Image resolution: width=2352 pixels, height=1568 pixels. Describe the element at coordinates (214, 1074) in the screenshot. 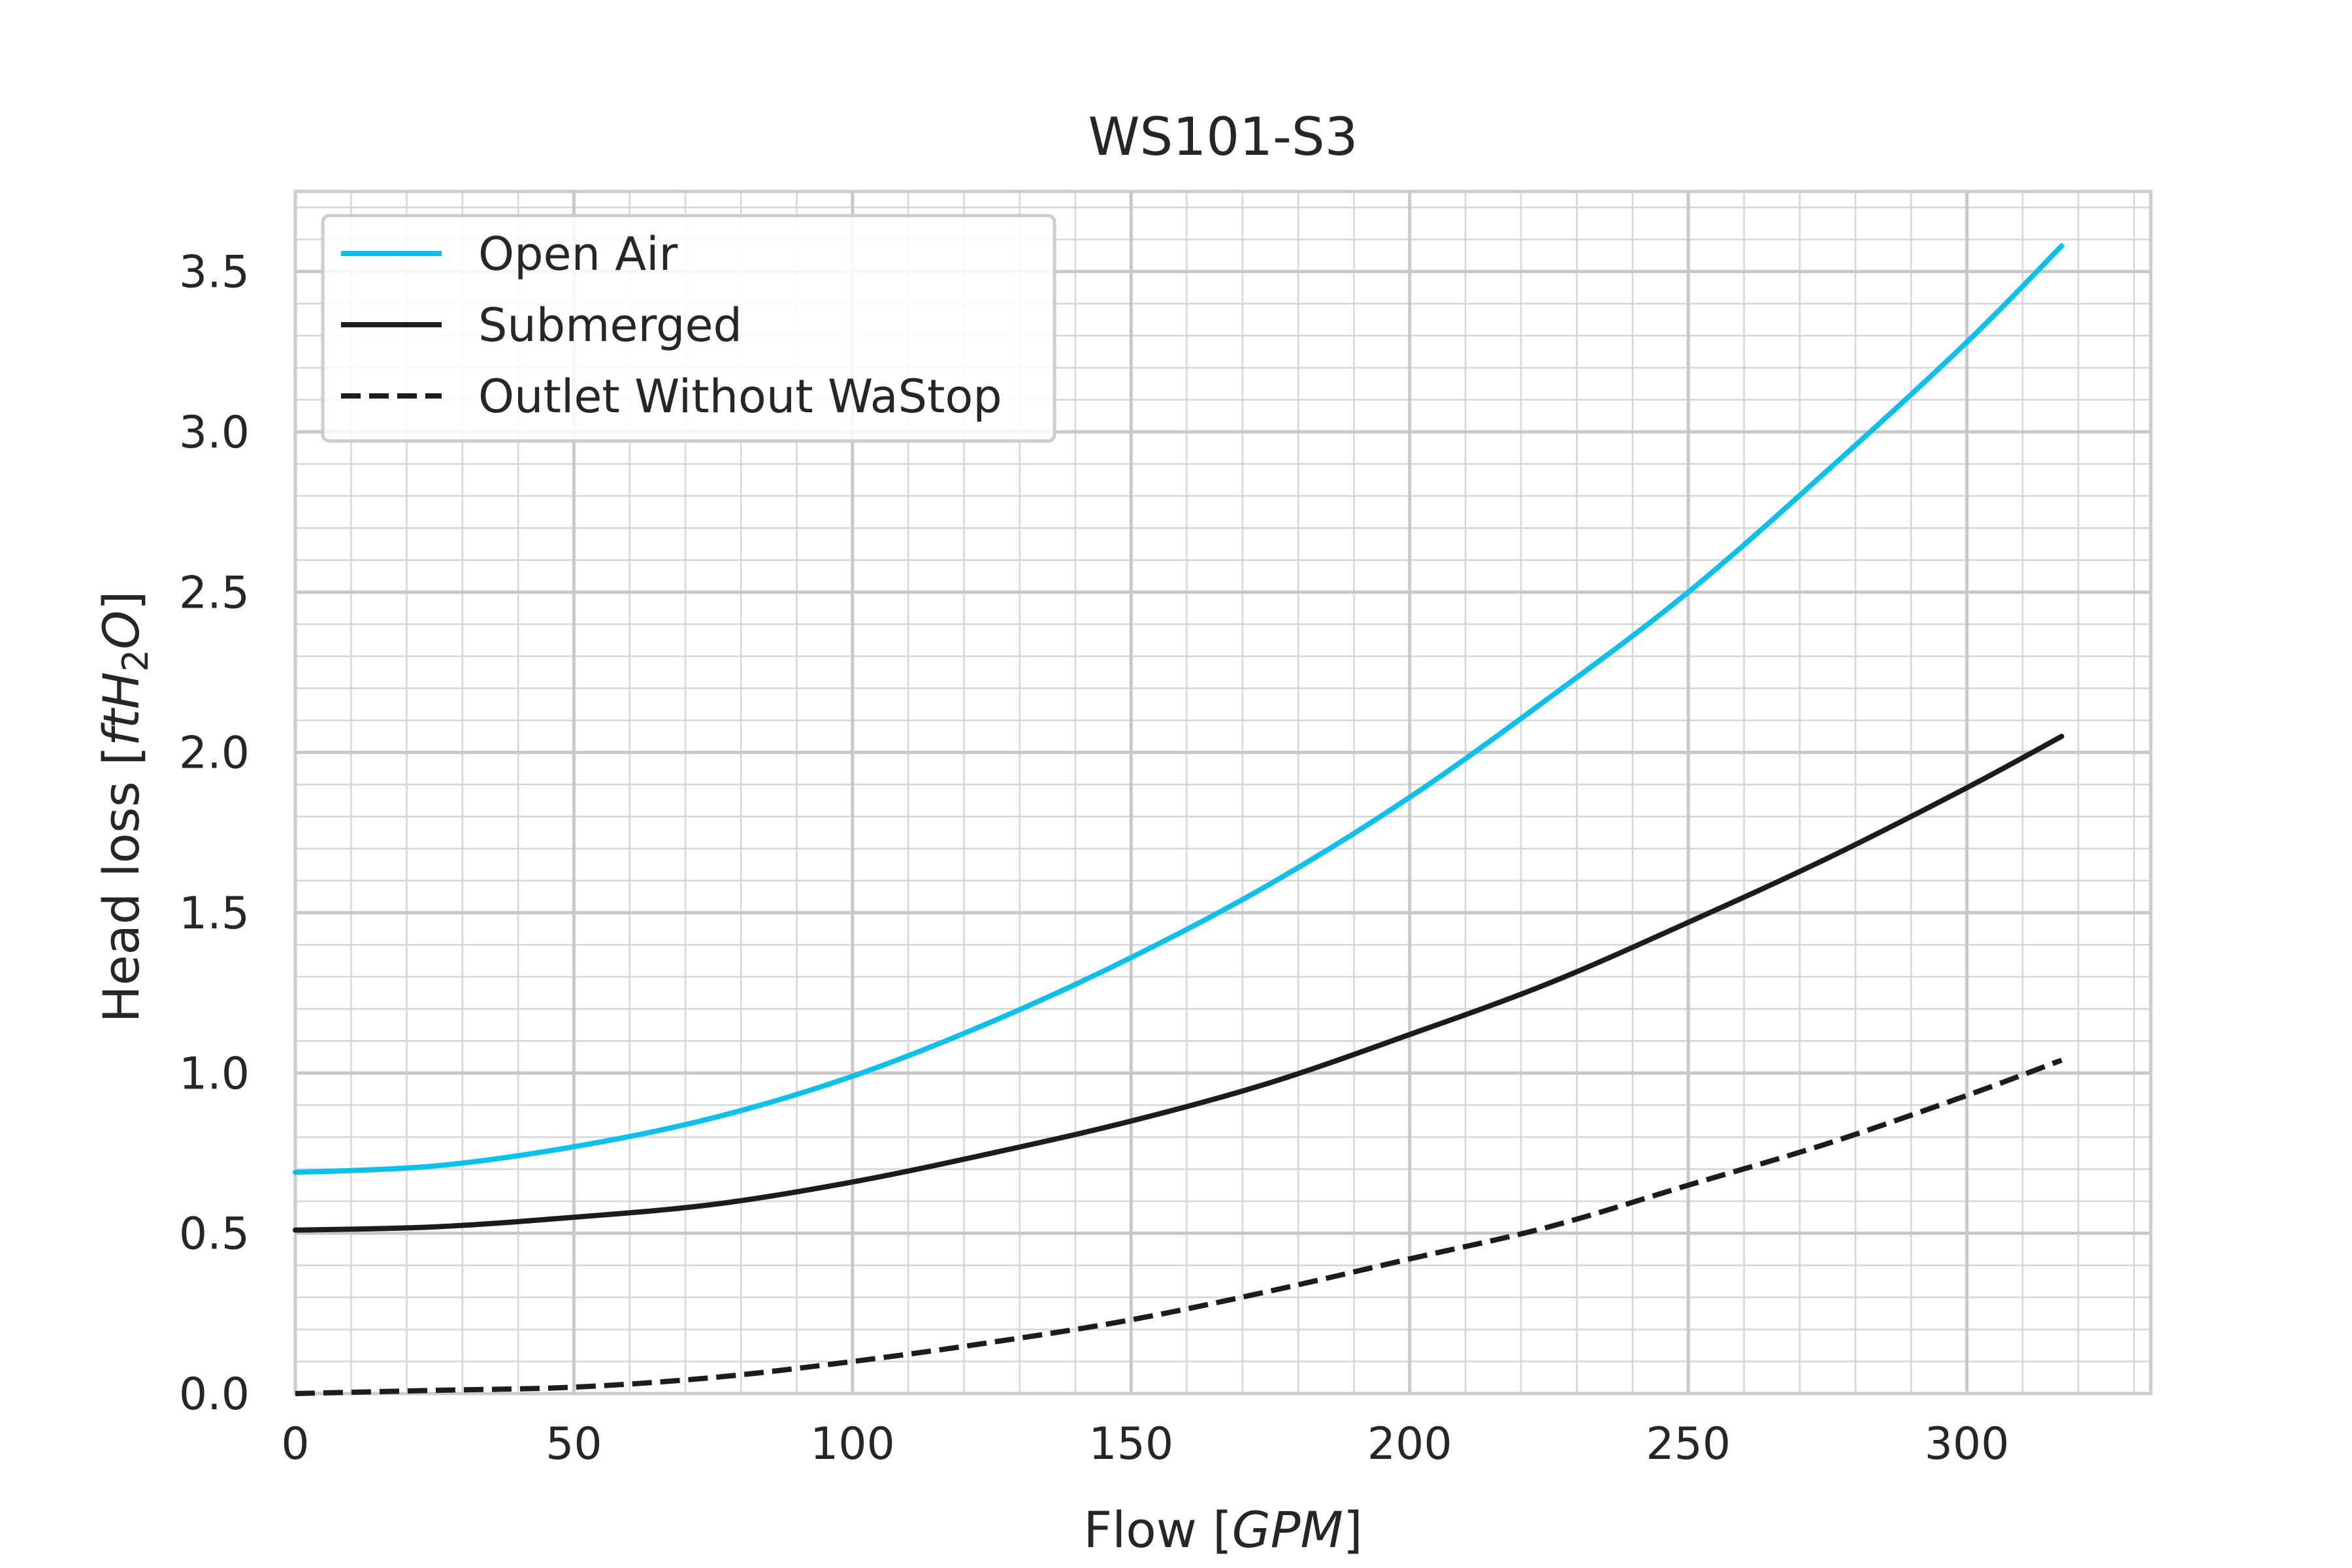

I see `y-tick-label: 1.0` at that location.